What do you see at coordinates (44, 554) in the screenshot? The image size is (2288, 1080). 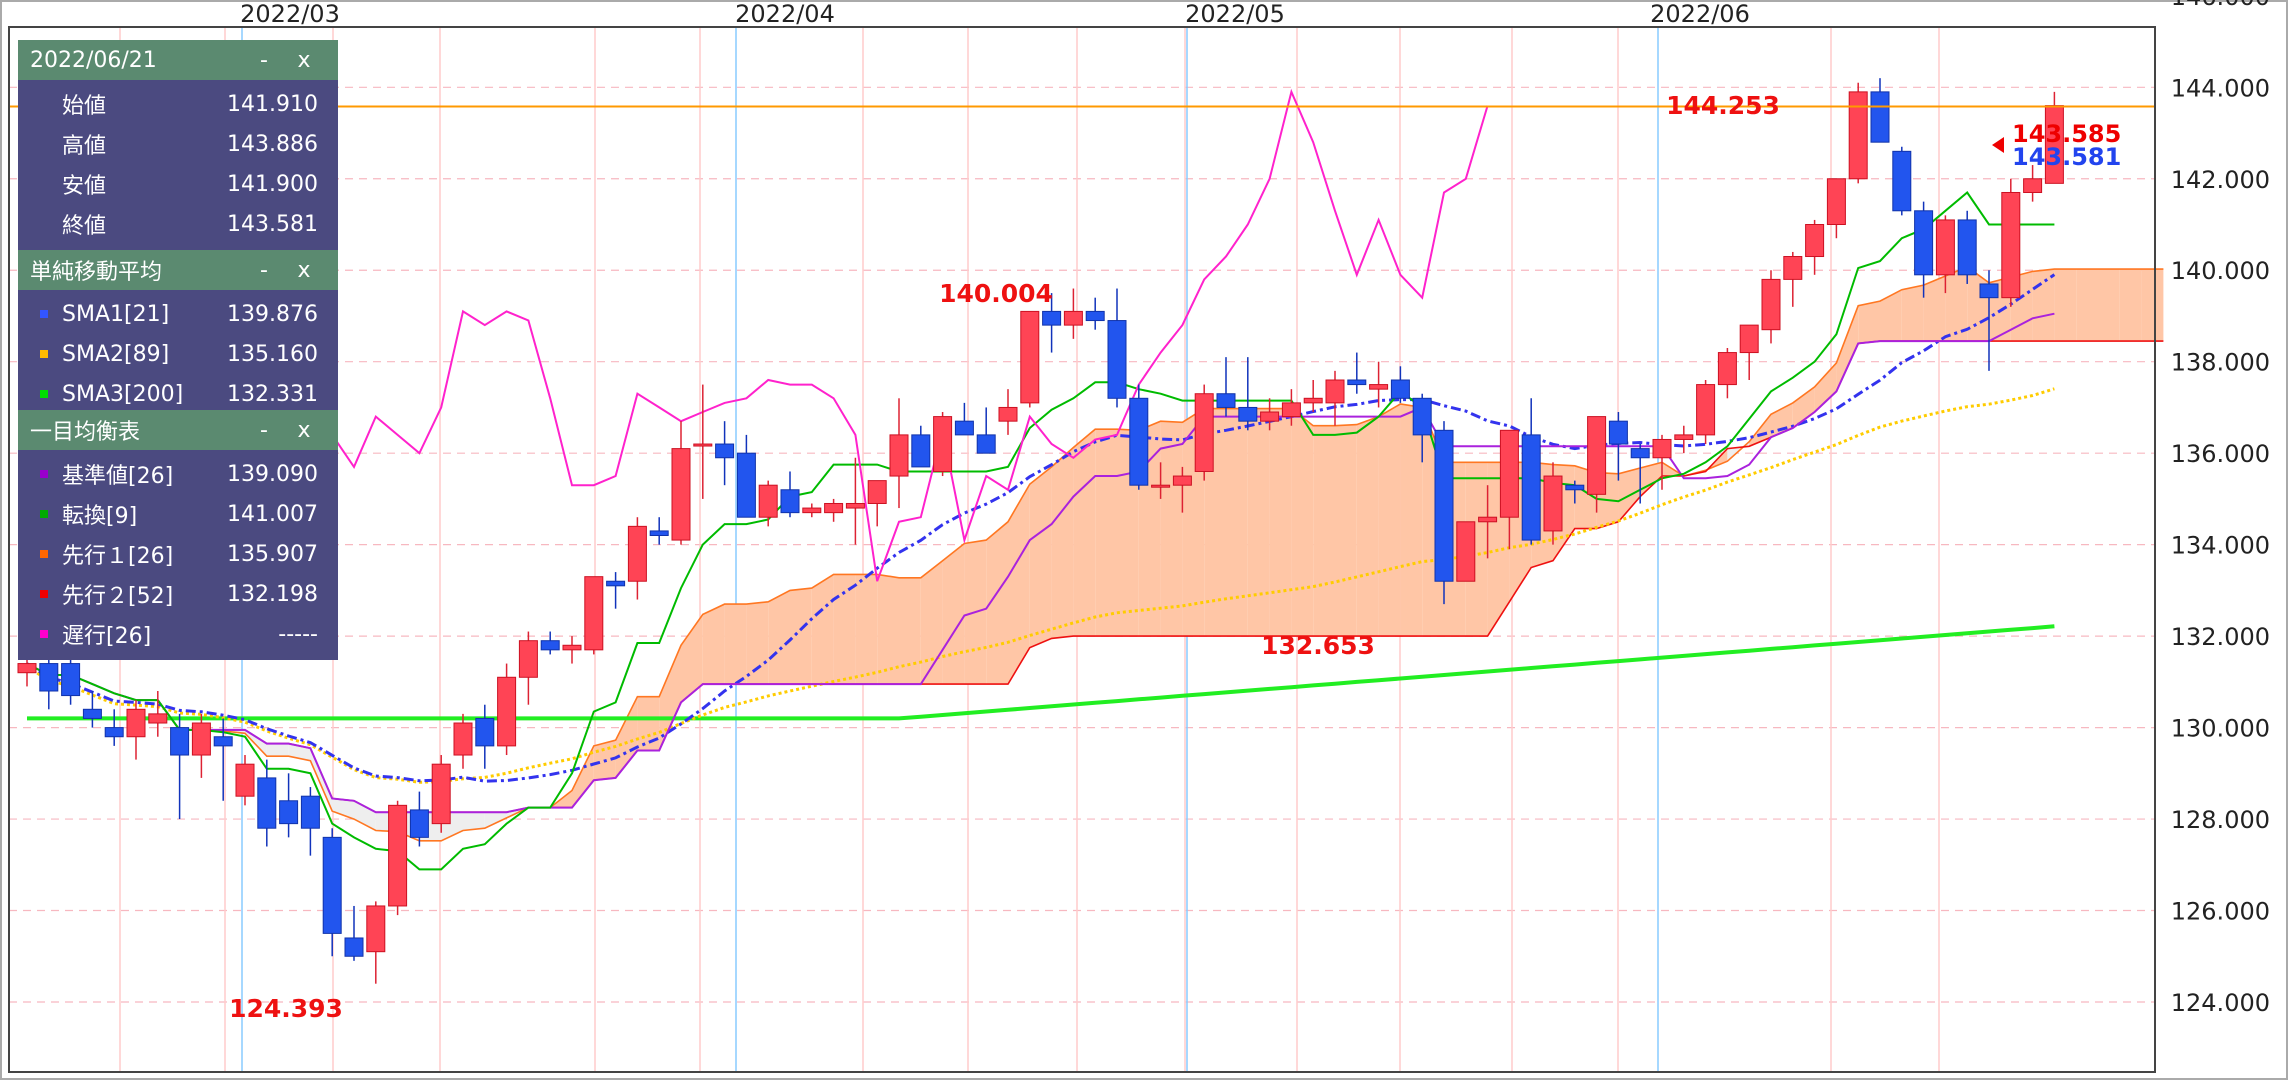 I see `senkou1-color-dot` at bounding box center [44, 554].